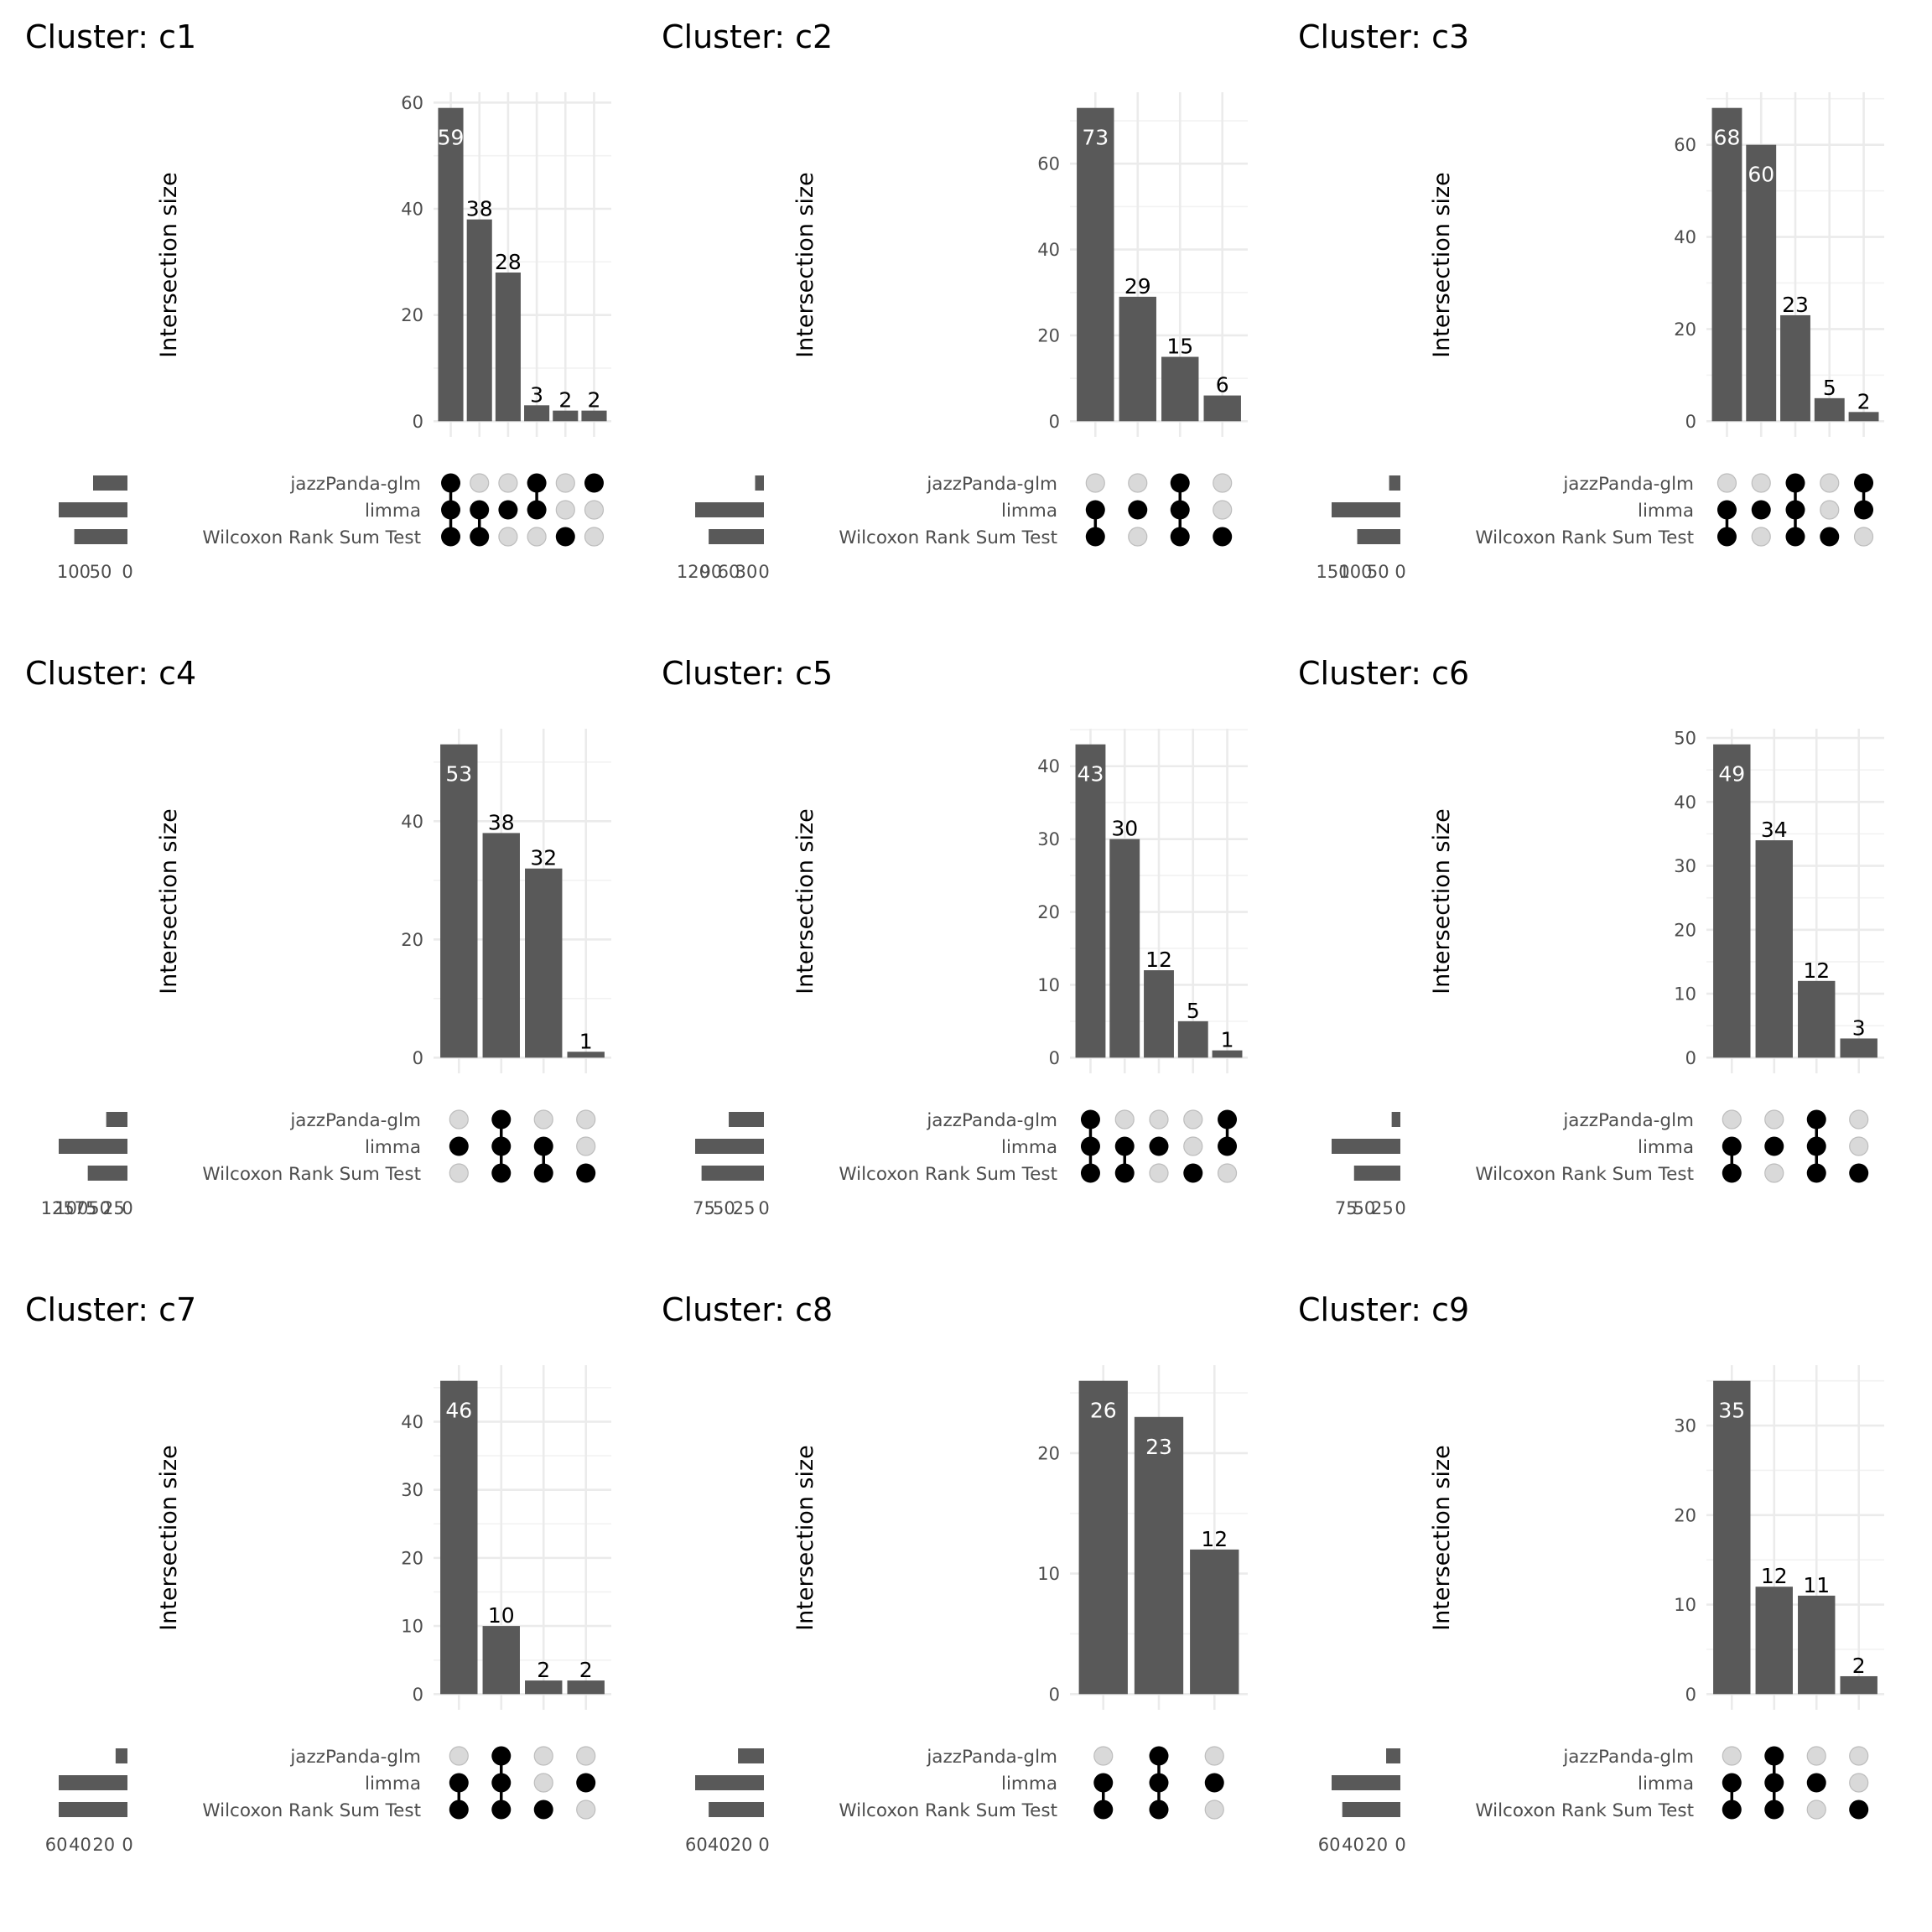 The image size is (1932, 1932). Describe the element at coordinates (1685, 1560) in the screenshot. I see `y-axis-ticks: 0 10 20 30` at that location.